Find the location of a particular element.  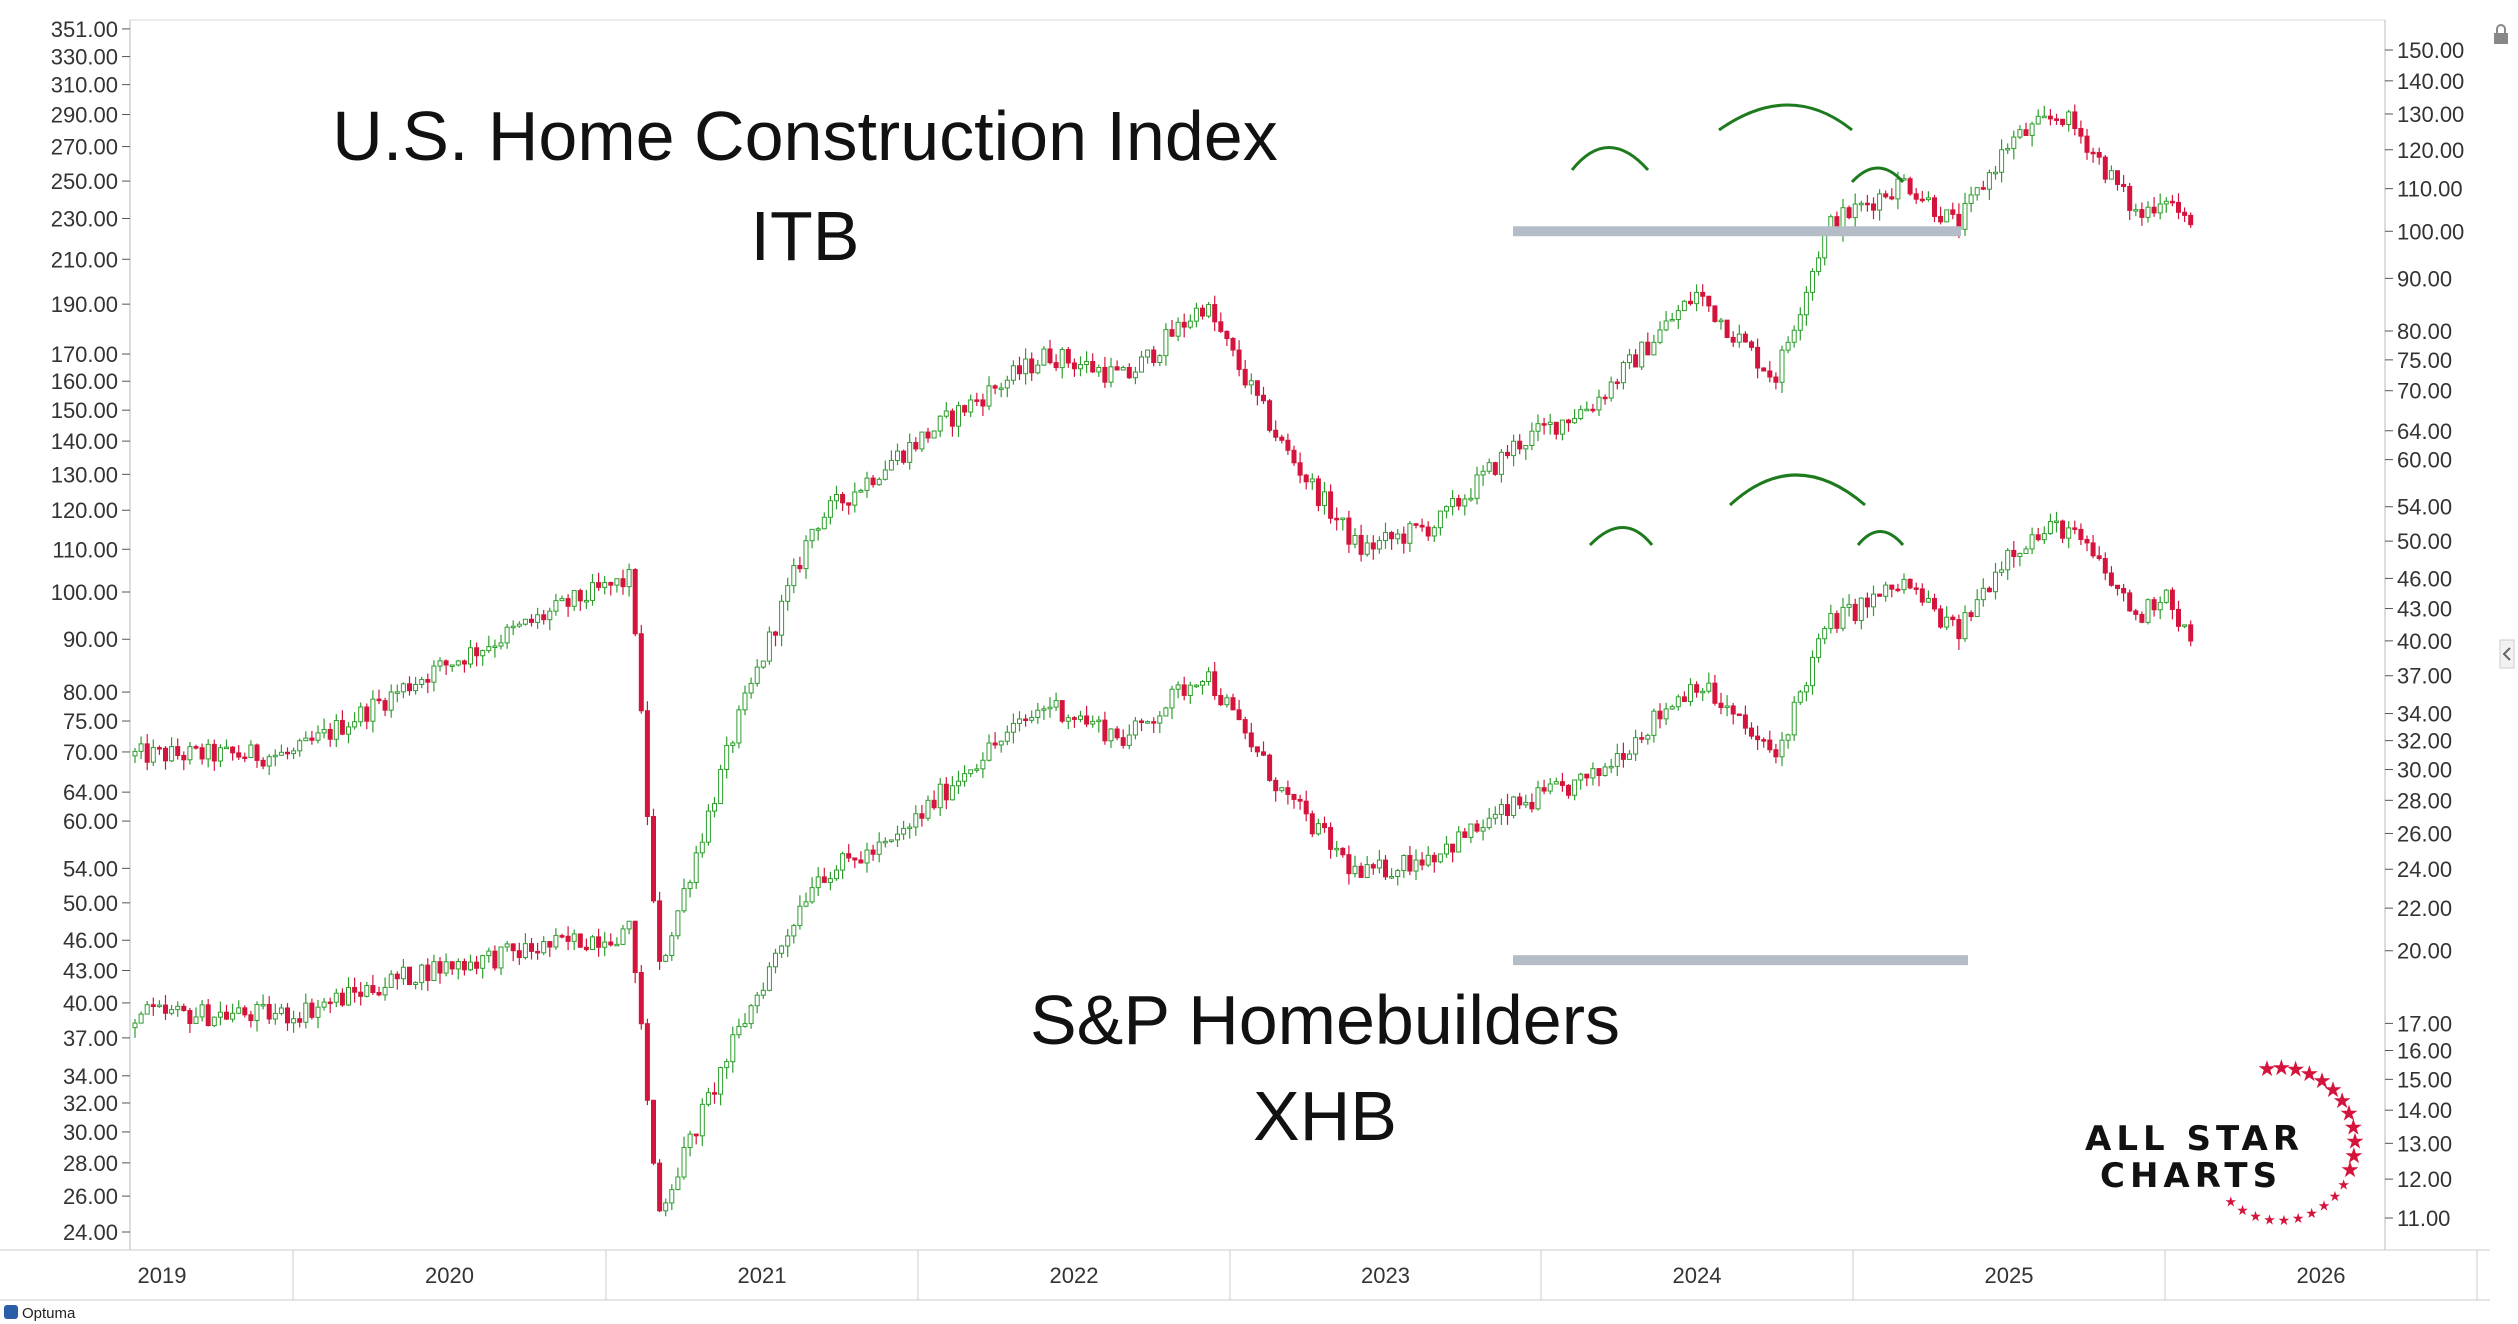

x-axis-ticks: 2019 2020 2021 2022 2023 2024 2025 2026 is located at coordinates (1308, 1275).